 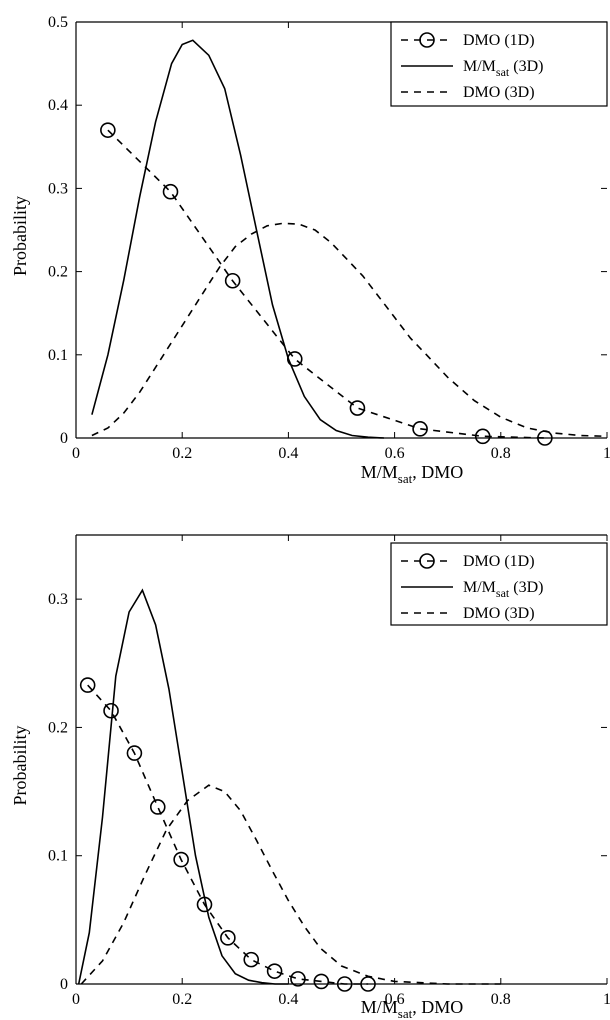 I want to click on series-line-solid, so click(x=183, y=786).